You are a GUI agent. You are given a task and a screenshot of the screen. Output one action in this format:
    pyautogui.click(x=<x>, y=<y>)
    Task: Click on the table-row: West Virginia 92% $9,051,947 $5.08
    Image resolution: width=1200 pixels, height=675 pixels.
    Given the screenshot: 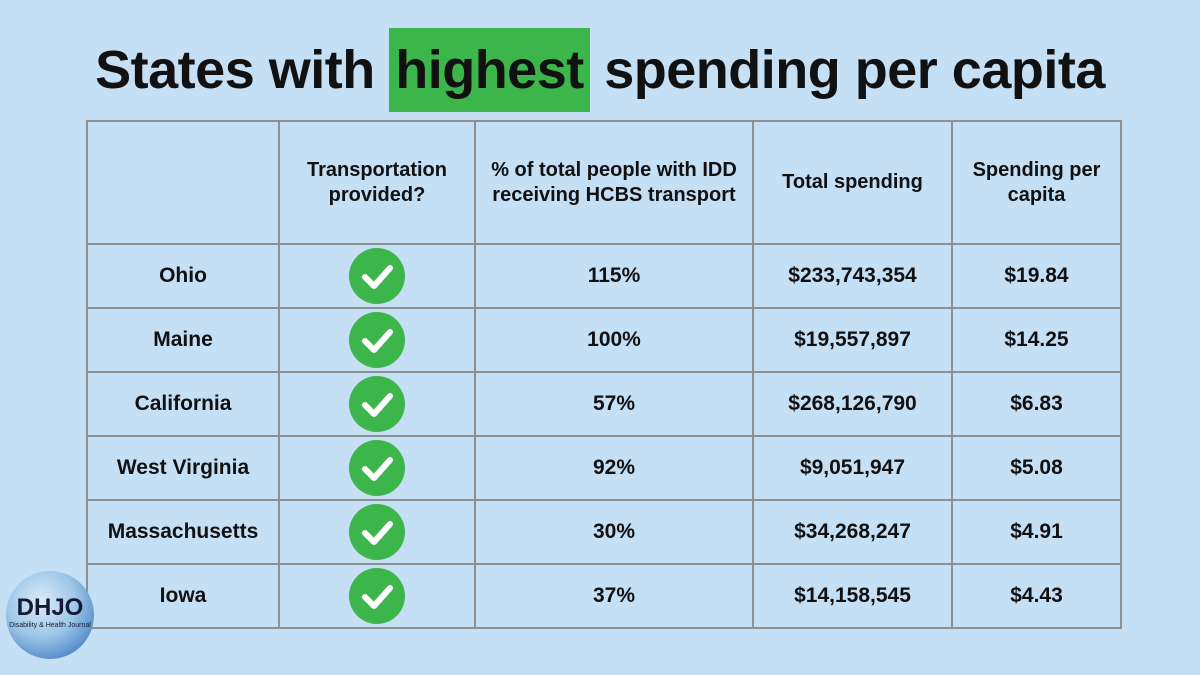 What is the action you would take?
    pyautogui.click(x=604, y=468)
    